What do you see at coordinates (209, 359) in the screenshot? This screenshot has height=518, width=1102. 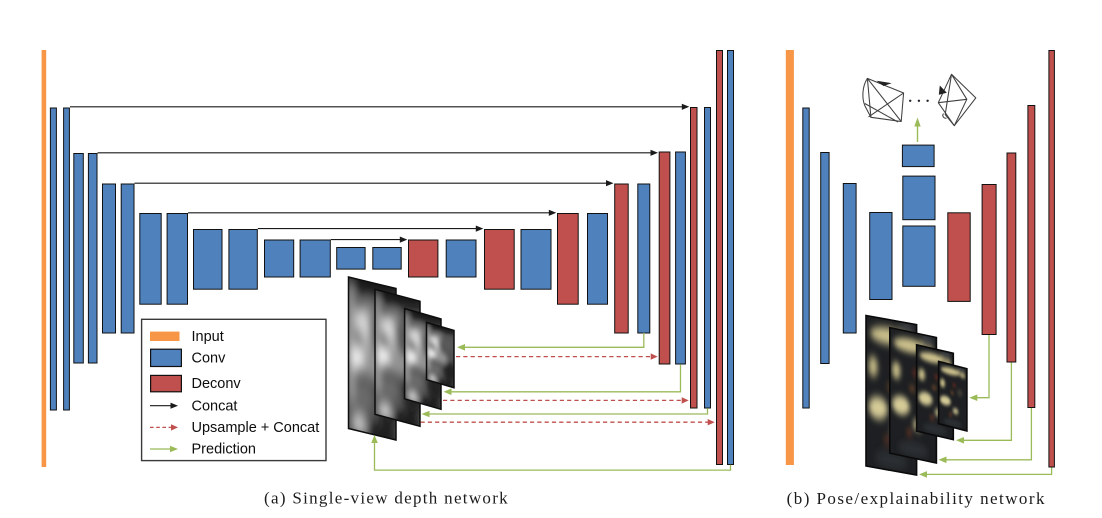 I see `svg-text: Conv` at bounding box center [209, 359].